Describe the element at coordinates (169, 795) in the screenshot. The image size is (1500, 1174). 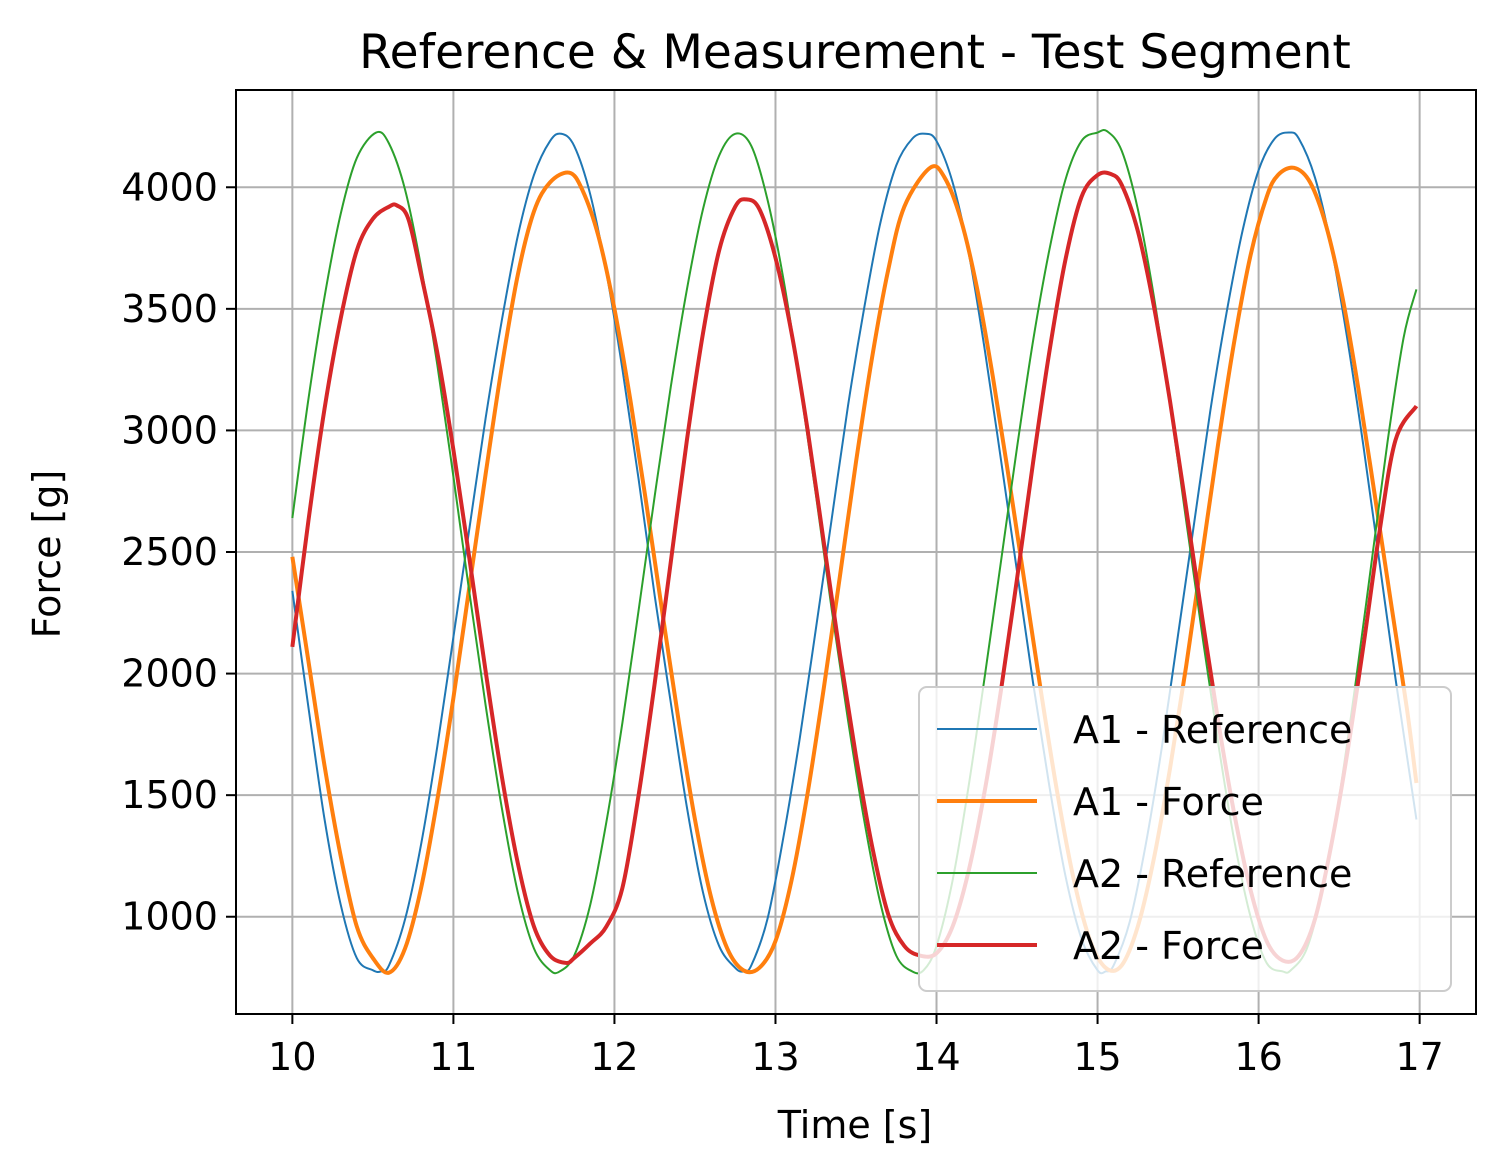
I see `y-tick-label: 1500` at that location.